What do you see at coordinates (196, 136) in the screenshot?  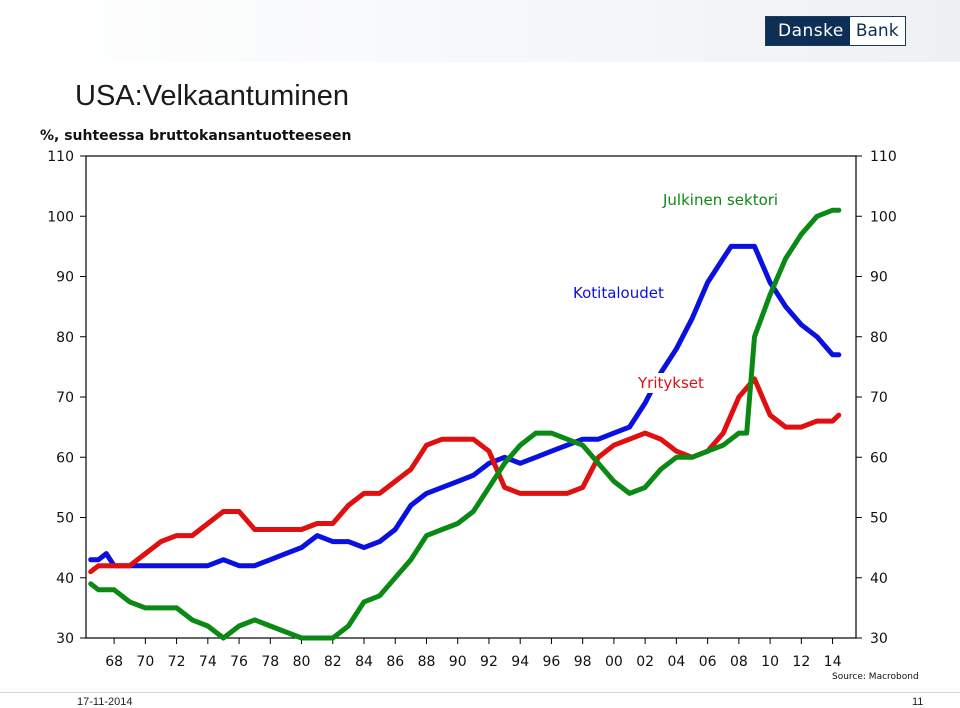 I see `chart-subtitle: %, suhteessa bruttokansantuotteeseen` at bounding box center [196, 136].